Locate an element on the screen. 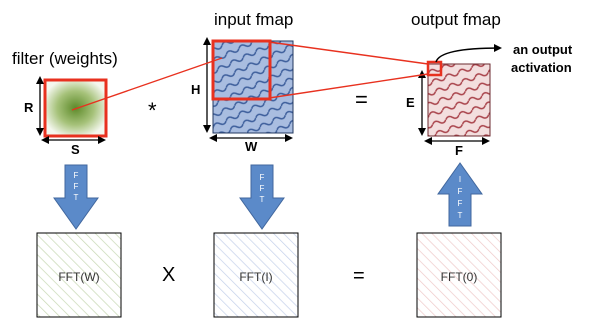  input-dim-w: W is located at coordinates (251, 146).